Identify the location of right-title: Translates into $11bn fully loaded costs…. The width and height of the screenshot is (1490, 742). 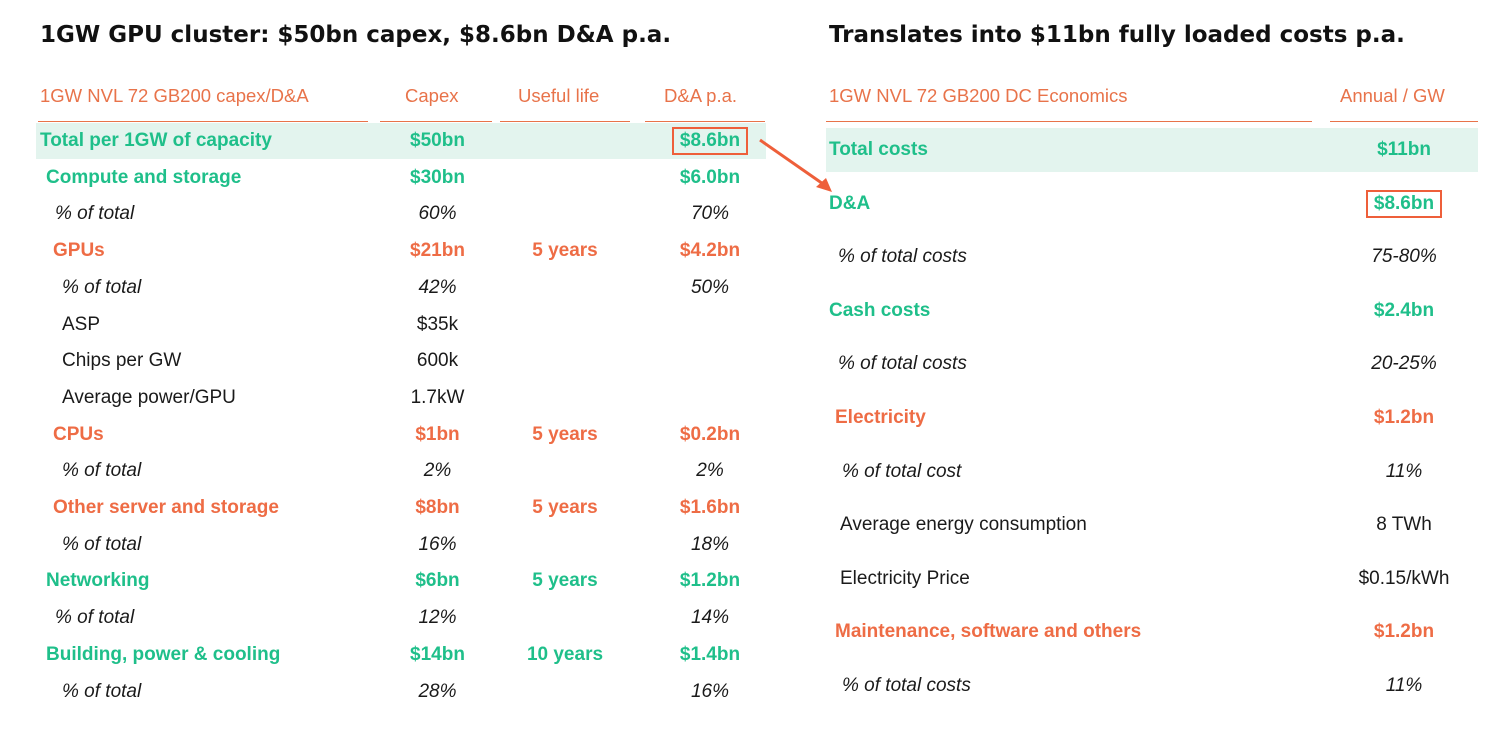
(1117, 35).